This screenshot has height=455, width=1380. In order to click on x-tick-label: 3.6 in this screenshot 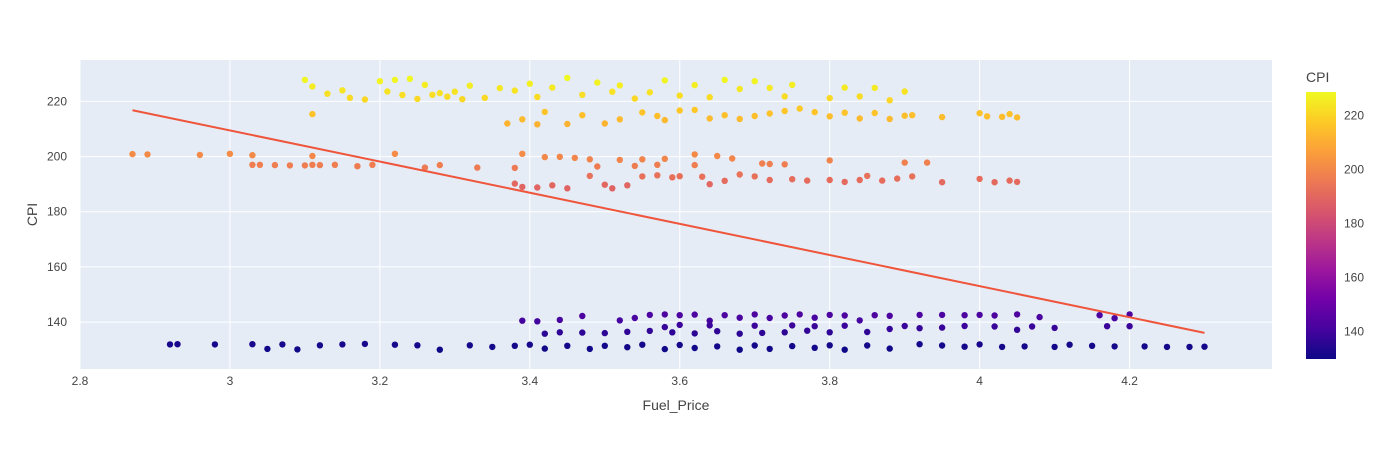, I will do `click(679, 381)`.